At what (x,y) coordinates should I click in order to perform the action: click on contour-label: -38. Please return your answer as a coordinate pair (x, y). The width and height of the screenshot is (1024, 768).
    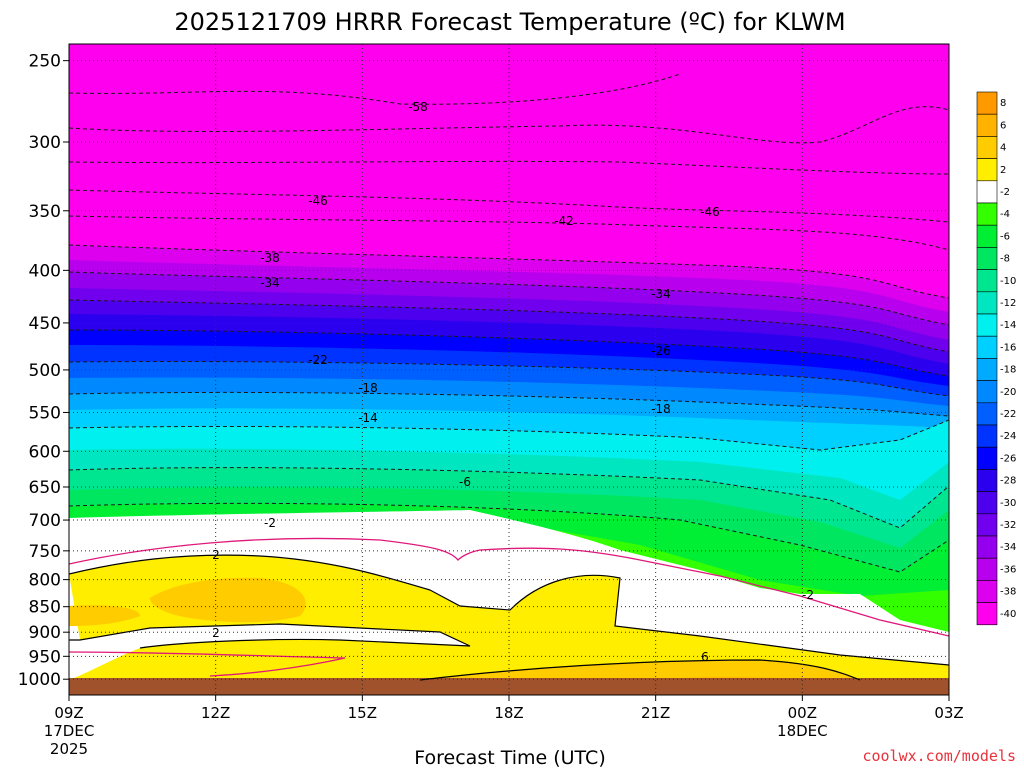
    Looking at the image, I should click on (270, 258).